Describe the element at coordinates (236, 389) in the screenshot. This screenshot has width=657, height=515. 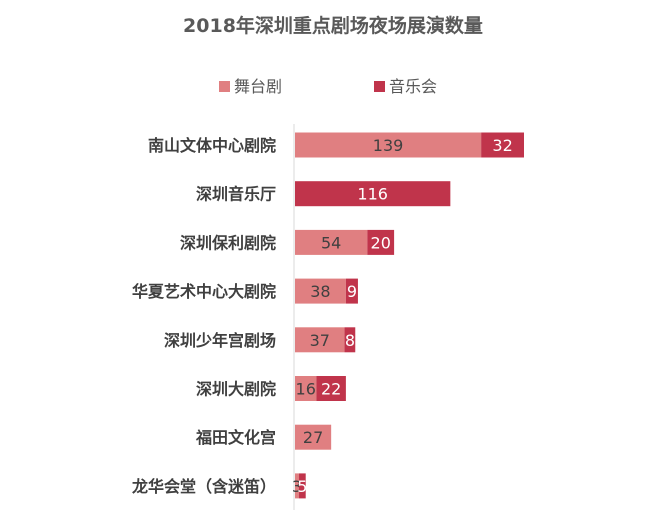
I see `category-label-row-6: 深圳大剧院` at that location.